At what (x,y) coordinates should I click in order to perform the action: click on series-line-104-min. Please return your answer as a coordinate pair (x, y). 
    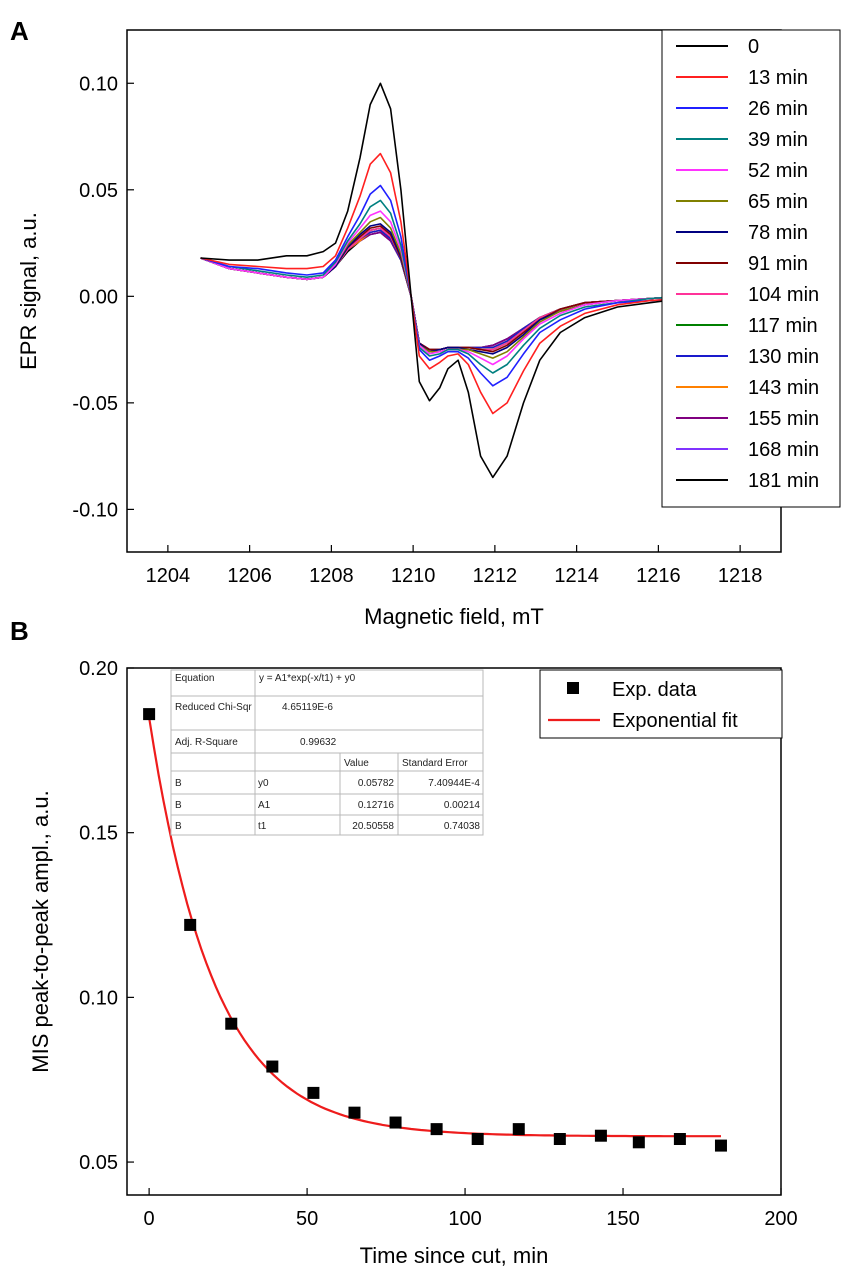
    Looking at the image, I should click on (441, 289).